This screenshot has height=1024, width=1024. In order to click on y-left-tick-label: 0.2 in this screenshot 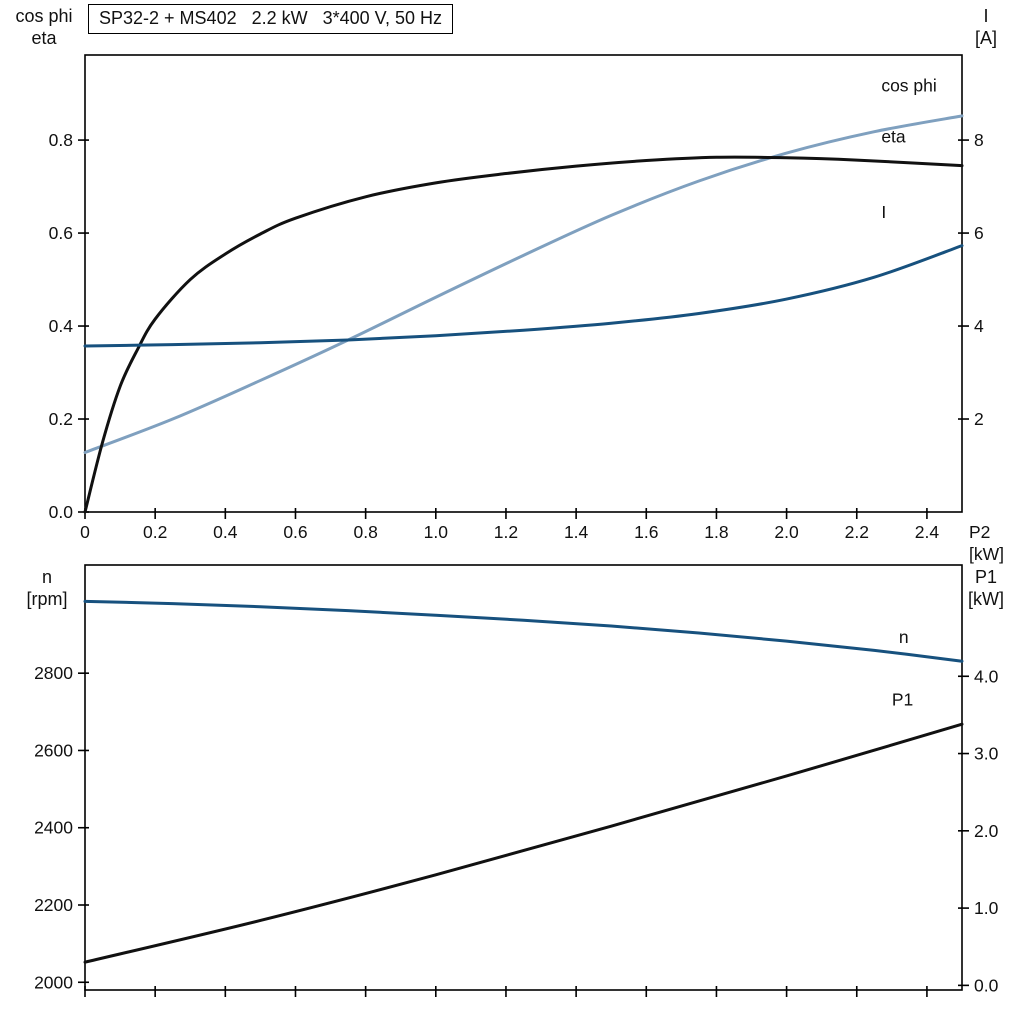, I will do `click(61, 419)`.